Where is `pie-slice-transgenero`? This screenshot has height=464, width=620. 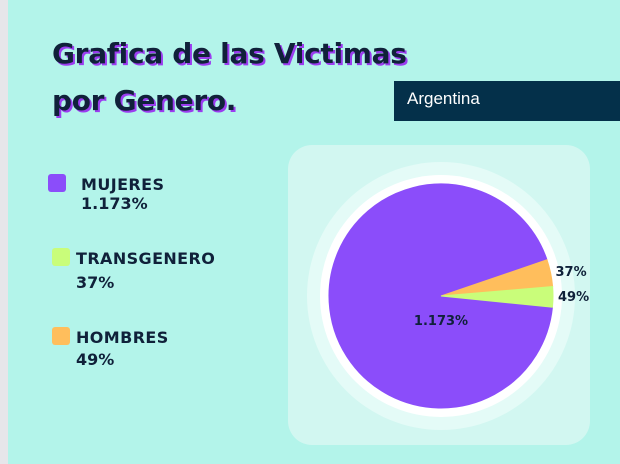
pie-slice-transgenero is located at coordinates (497, 296).